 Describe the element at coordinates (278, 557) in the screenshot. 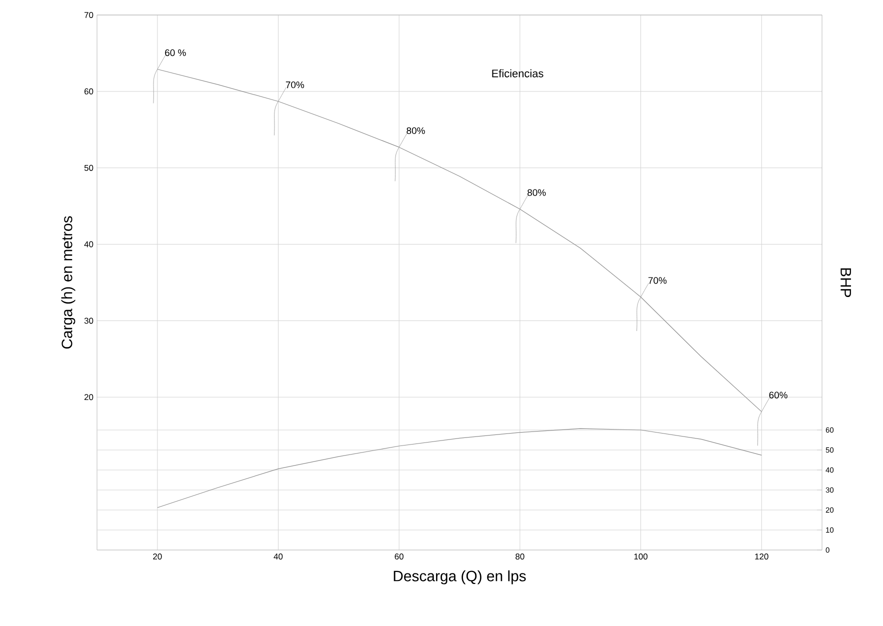

I see `x-tick-label: 40` at that location.